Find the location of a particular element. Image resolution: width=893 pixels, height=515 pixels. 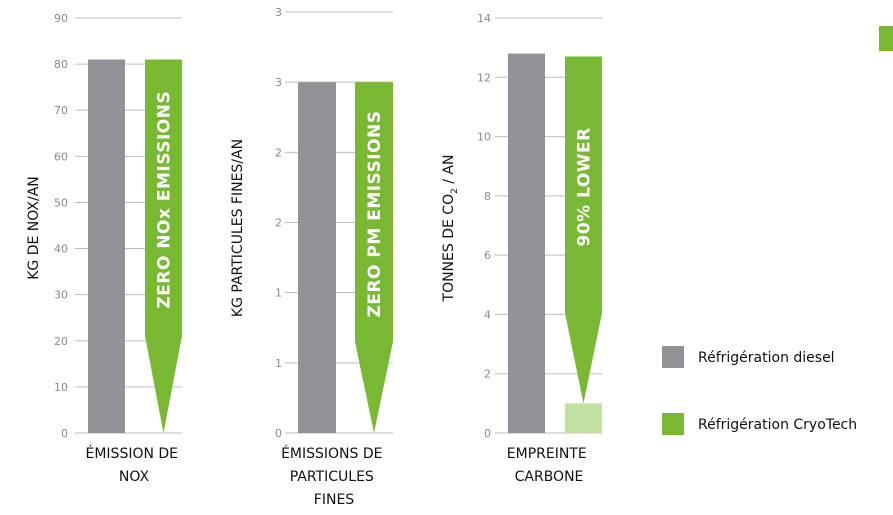

chart-co2-y-label: TONNES DE CO2 / AN is located at coordinates (450, 229).